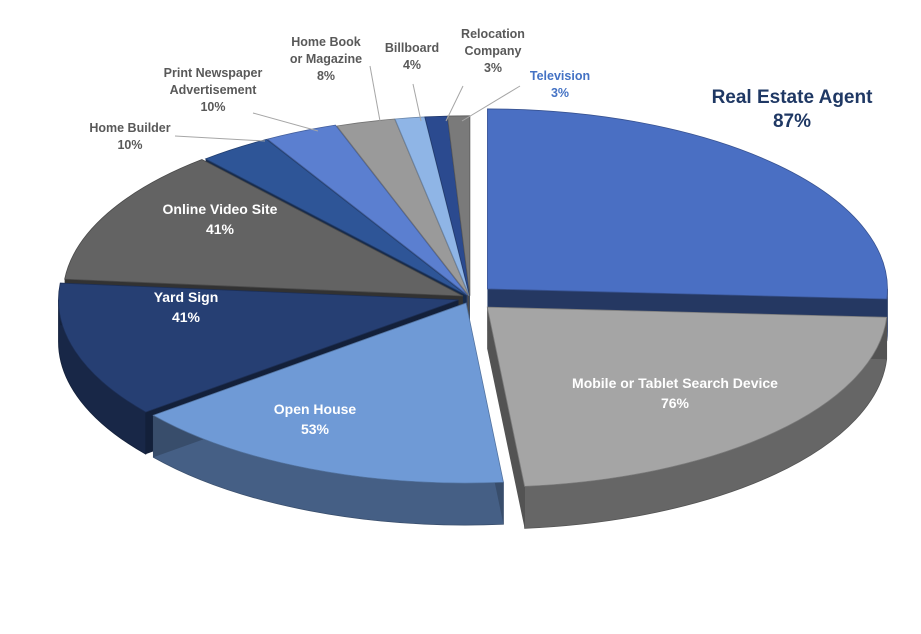 The height and width of the screenshot is (634, 921). What do you see at coordinates (186, 307) in the screenshot?
I see `slice-label-yard-sign: Yard Sign 41%` at bounding box center [186, 307].